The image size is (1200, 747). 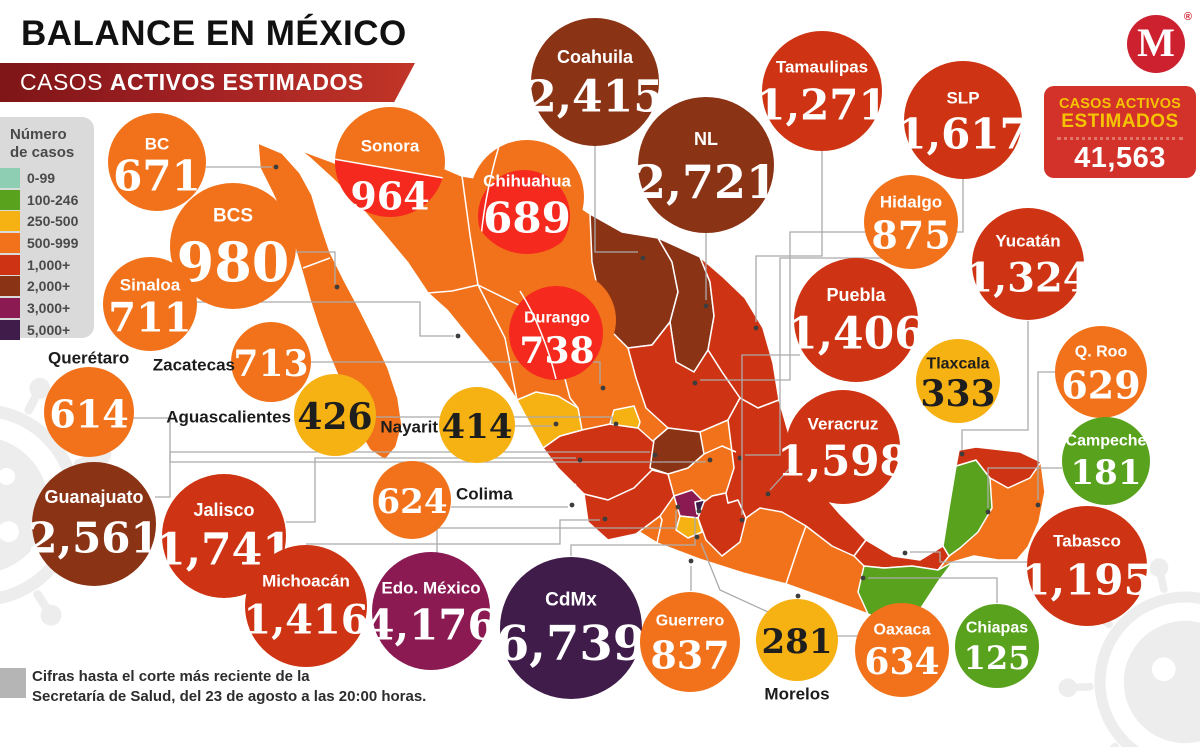 What do you see at coordinates (902, 630) in the screenshot?
I see `bubble-state-label: Oaxaca` at bounding box center [902, 630].